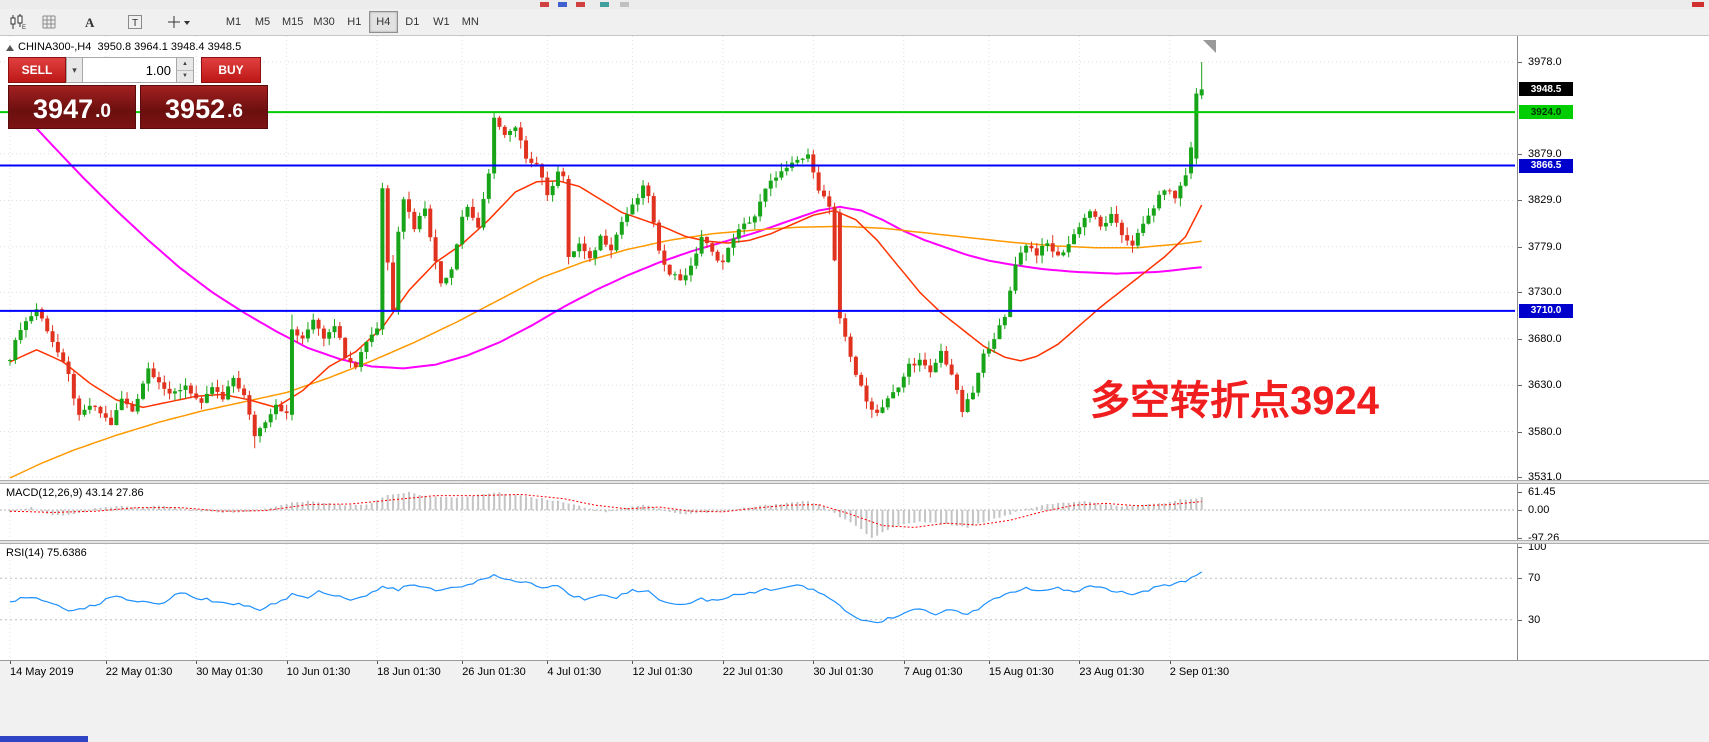  What do you see at coordinates (1112, 672) in the screenshot?
I see `time-axis-label: 23 Aug 01:30` at bounding box center [1112, 672].